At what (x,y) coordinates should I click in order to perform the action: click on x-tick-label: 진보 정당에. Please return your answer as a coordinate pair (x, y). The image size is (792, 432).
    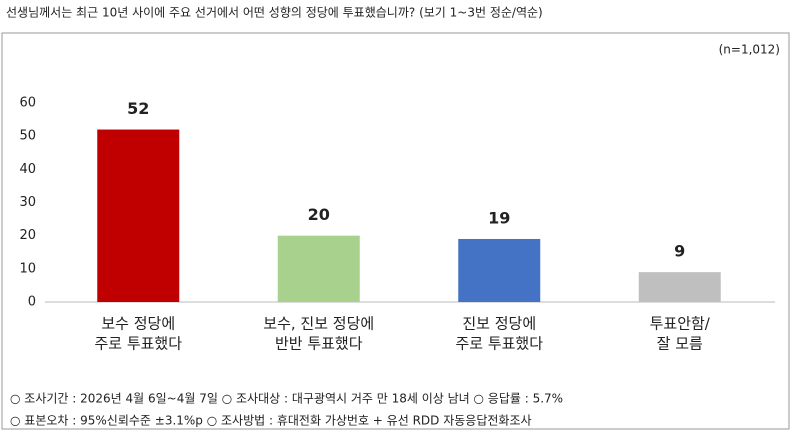
    Looking at the image, I should click on (499, 324).